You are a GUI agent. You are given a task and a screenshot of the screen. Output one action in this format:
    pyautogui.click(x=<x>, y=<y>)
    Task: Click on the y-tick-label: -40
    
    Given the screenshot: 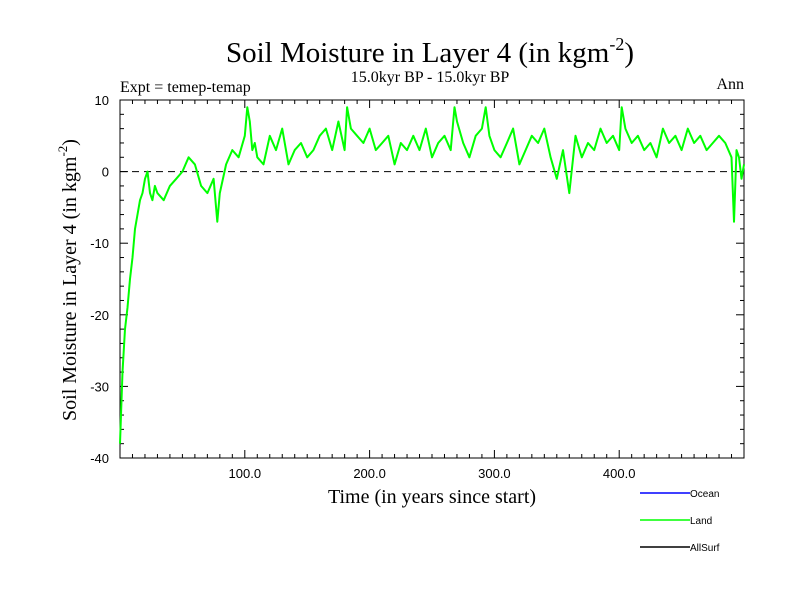 What is the action you would take?
    pyautogui.click(x=99, y=458)
    